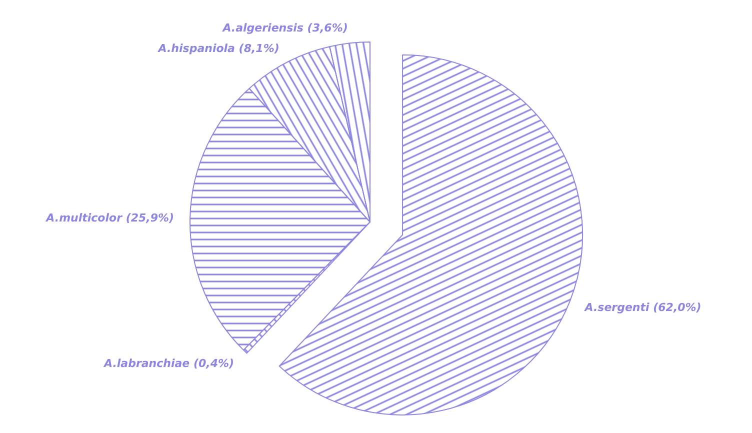  What do you see at coordinates (109, 218) in the screenshot?
I see `slice-label: A.multicolor (25,9%)` at bounding box center [109, 218].